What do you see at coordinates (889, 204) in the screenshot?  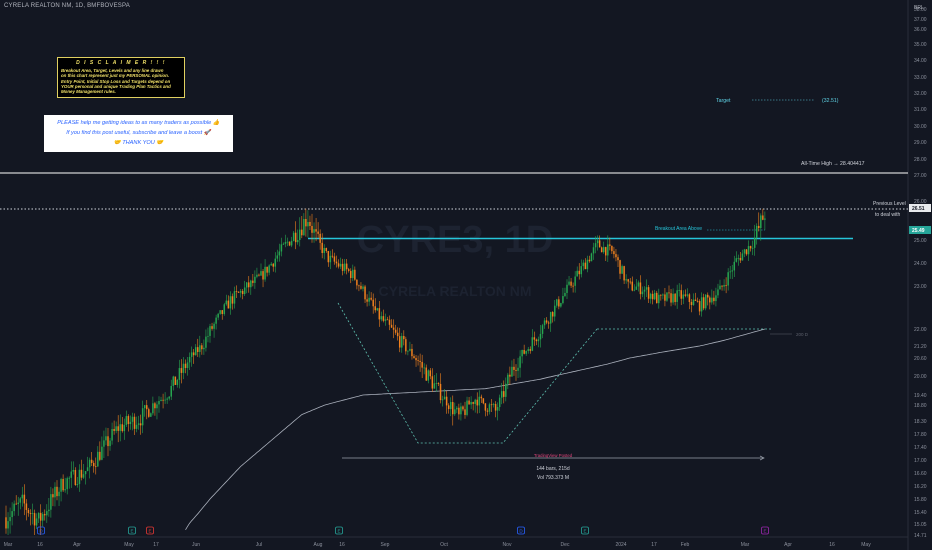 I see `previous-level-label: Previous Level` at bounding box center [889, 204].